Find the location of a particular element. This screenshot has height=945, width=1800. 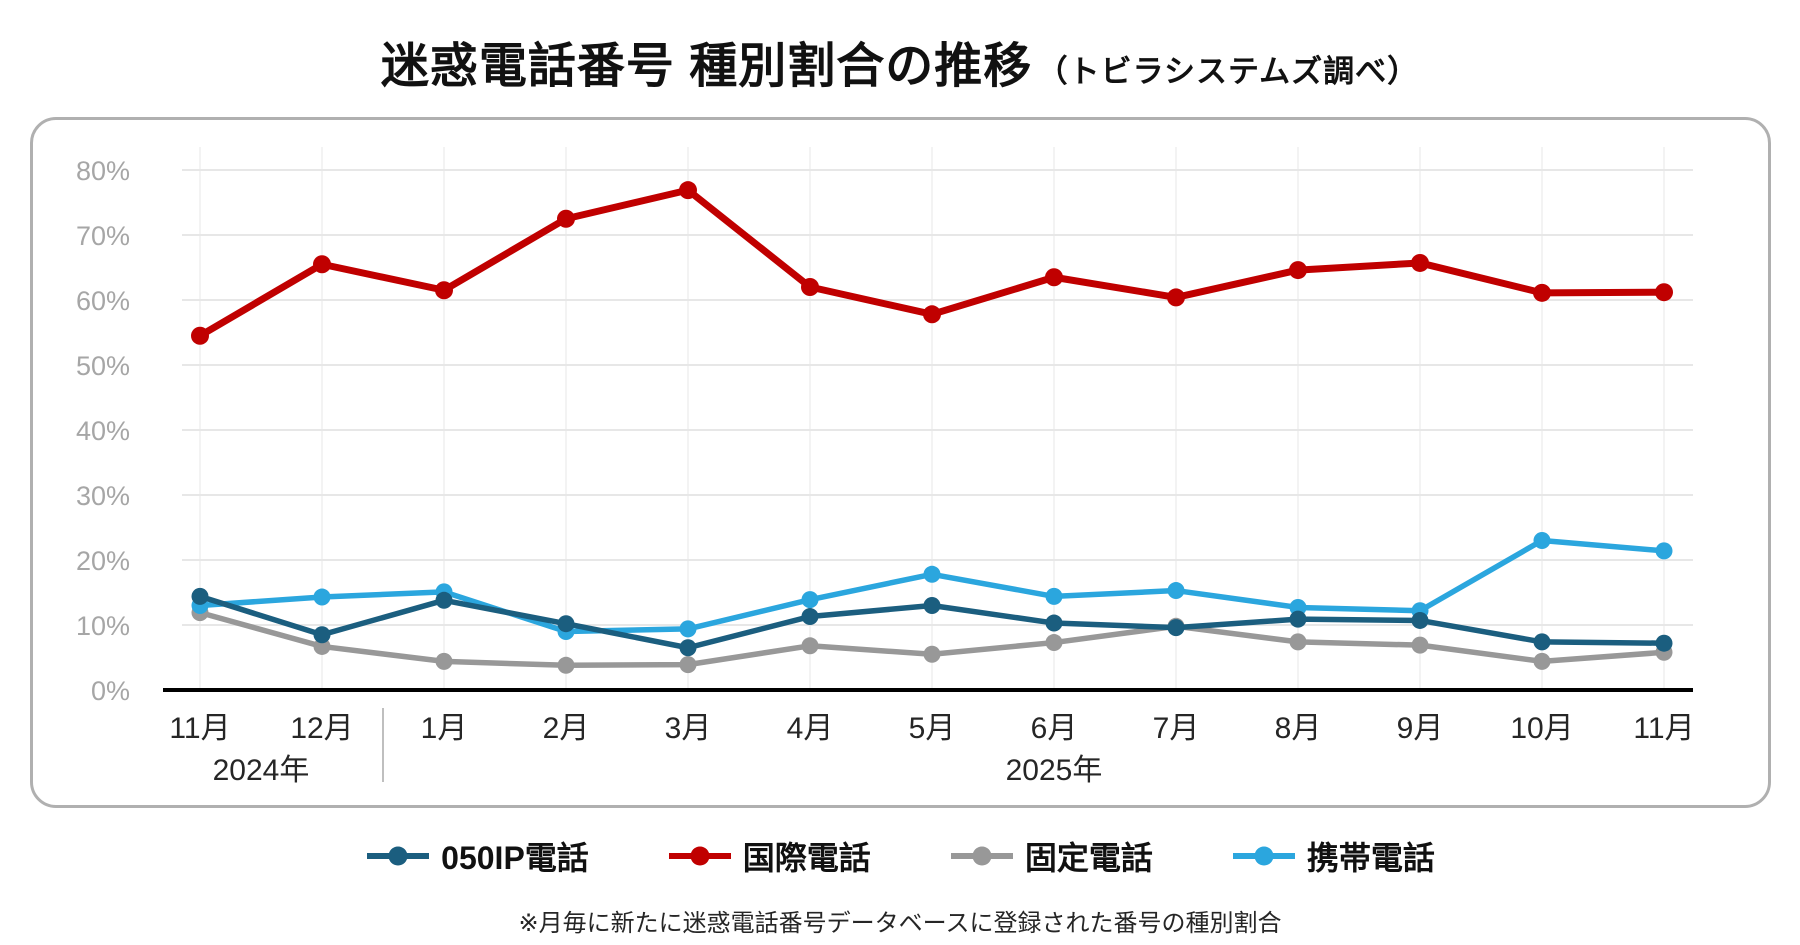

svg-text: 40% is located at coordinates (103, 431).